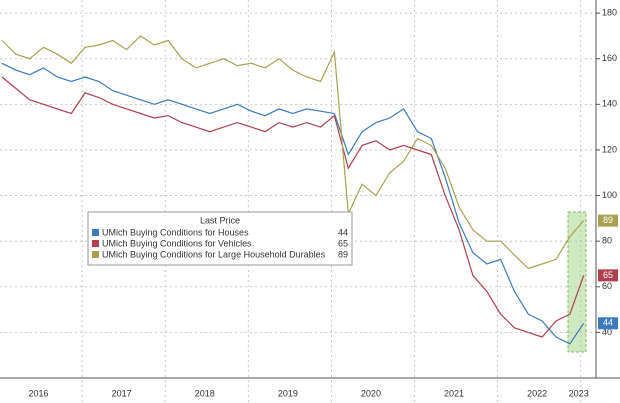 The image size is (620, 403). I want to click on y-tick-label: 120, so click(609, 149).